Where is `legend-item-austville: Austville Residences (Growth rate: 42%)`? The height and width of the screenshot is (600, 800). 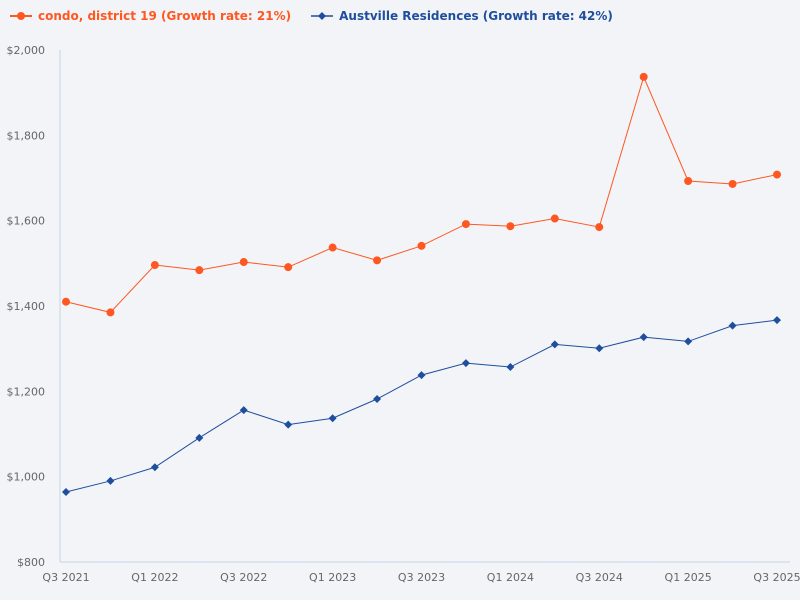 legend-item-austville: Austville Residences (Growth rate: 42%) is located at coordinates (462, 16).